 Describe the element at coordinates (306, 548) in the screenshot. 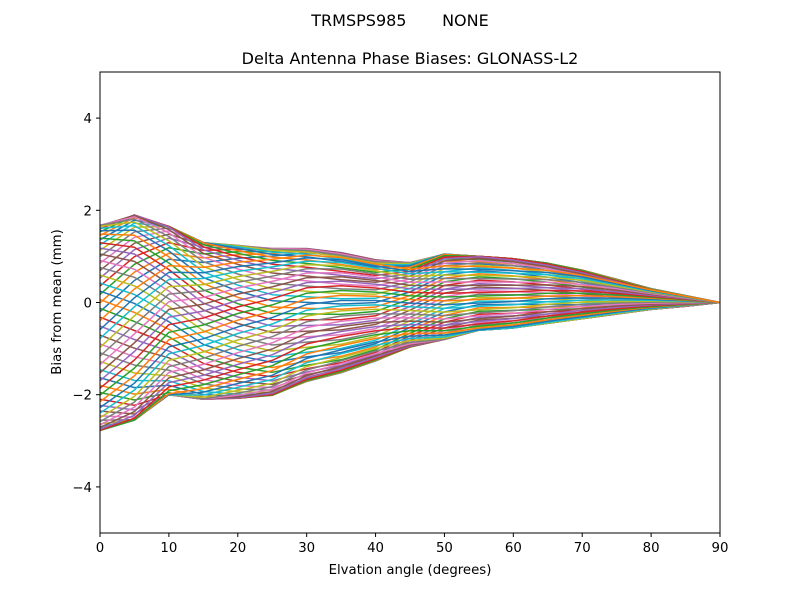

I see `x-tick-label: 30` at that location.